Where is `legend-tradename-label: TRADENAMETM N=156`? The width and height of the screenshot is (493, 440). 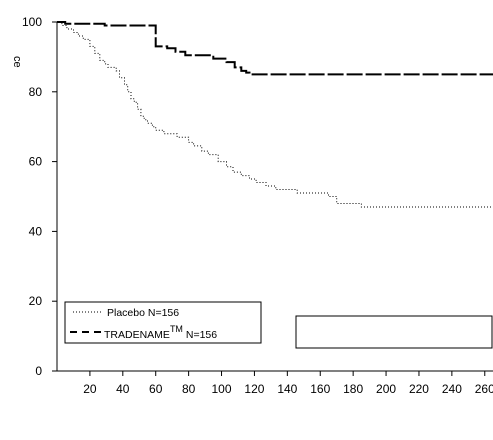
legend-tradename-label: TRADENAMETM N=156 is located at coordinates (160, 332).